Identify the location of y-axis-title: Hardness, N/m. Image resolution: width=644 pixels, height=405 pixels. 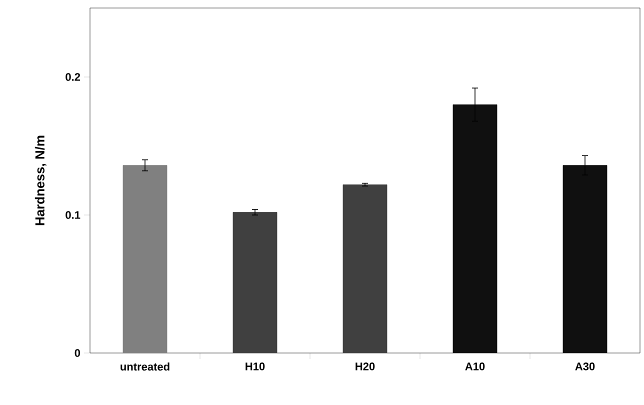
(40, 181).